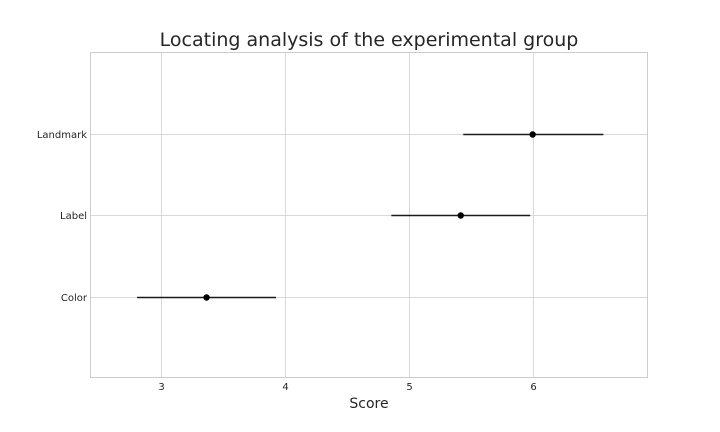 The width and height of the screenshot is (720, 432). What do you see at coordinates (409, 387) in the screenshot?
I see `x-tick-label: 5` at bounding box center [409, 387].